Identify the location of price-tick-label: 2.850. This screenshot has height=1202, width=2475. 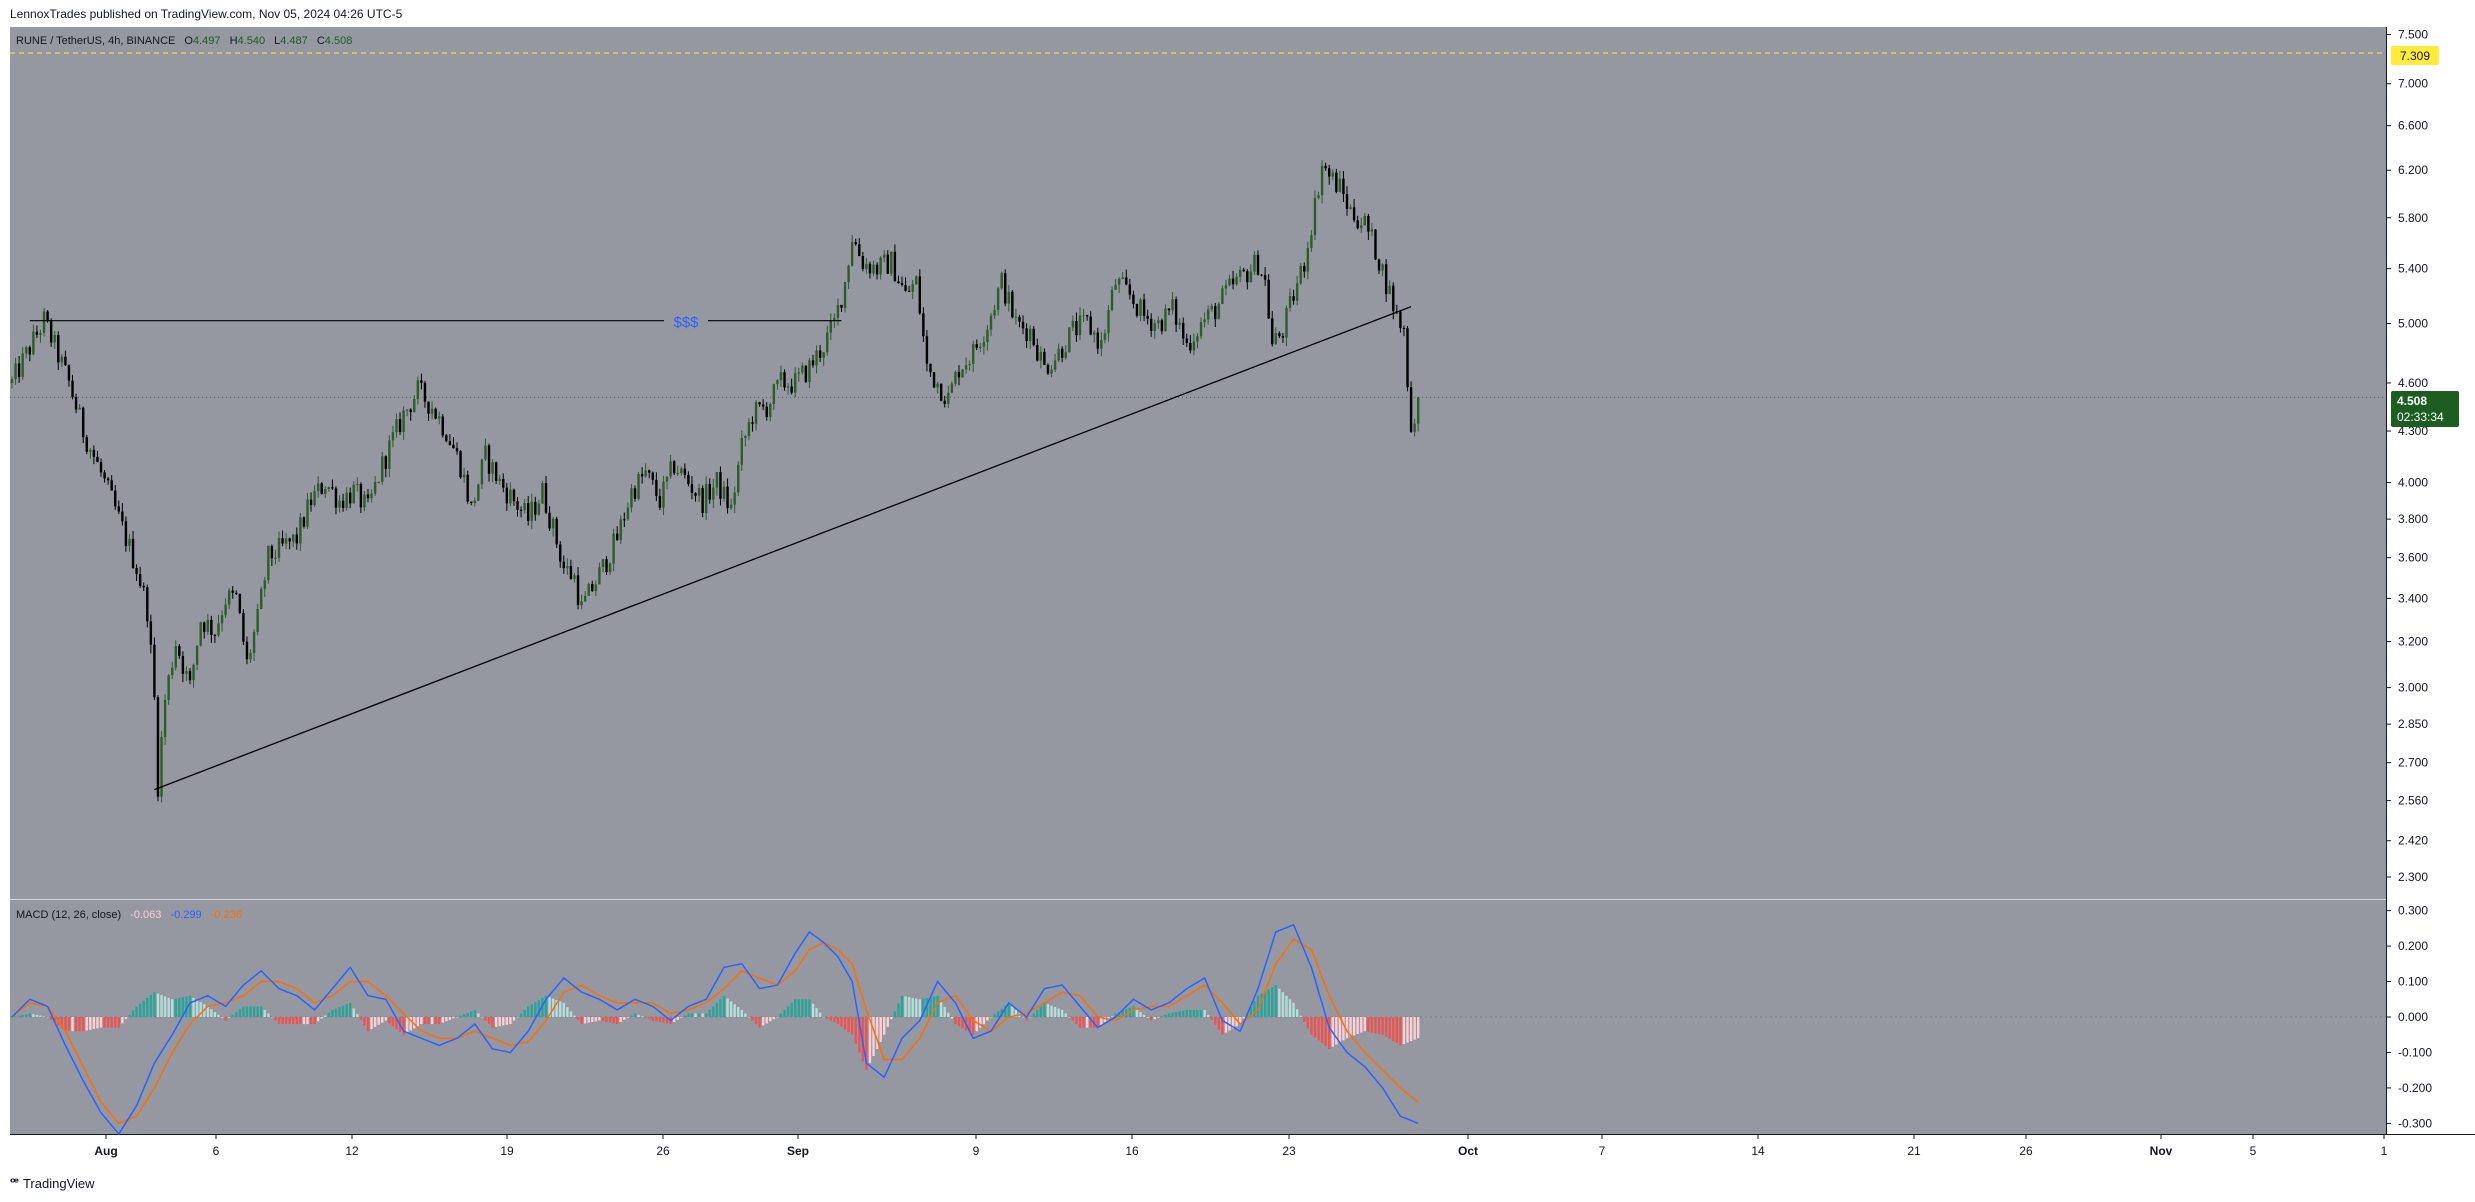
(2413, 724).